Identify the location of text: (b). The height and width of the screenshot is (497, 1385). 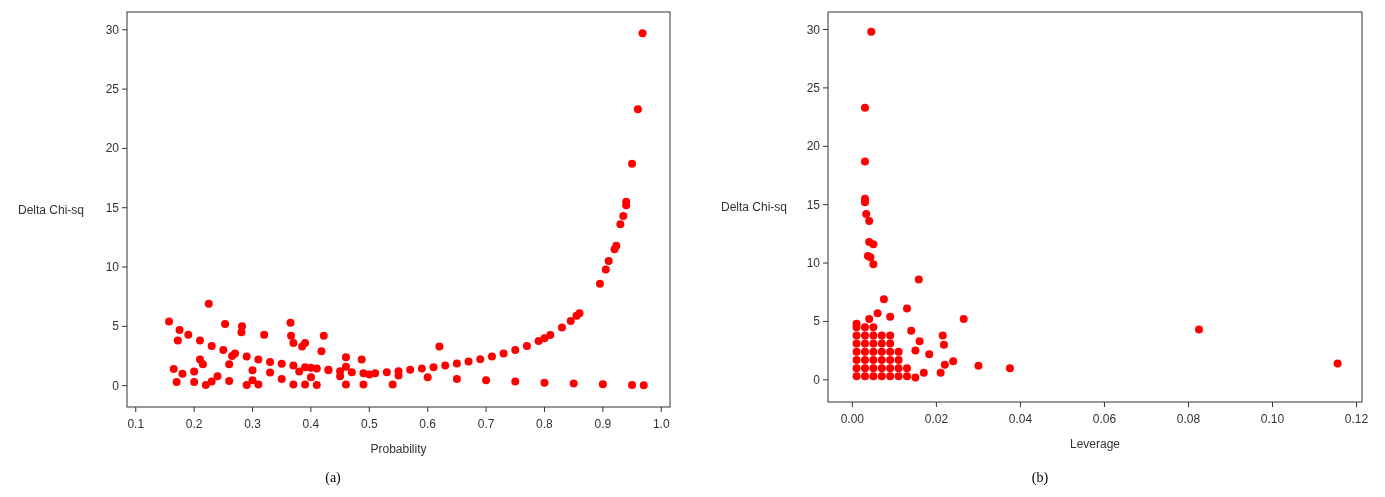
(1040, 478).